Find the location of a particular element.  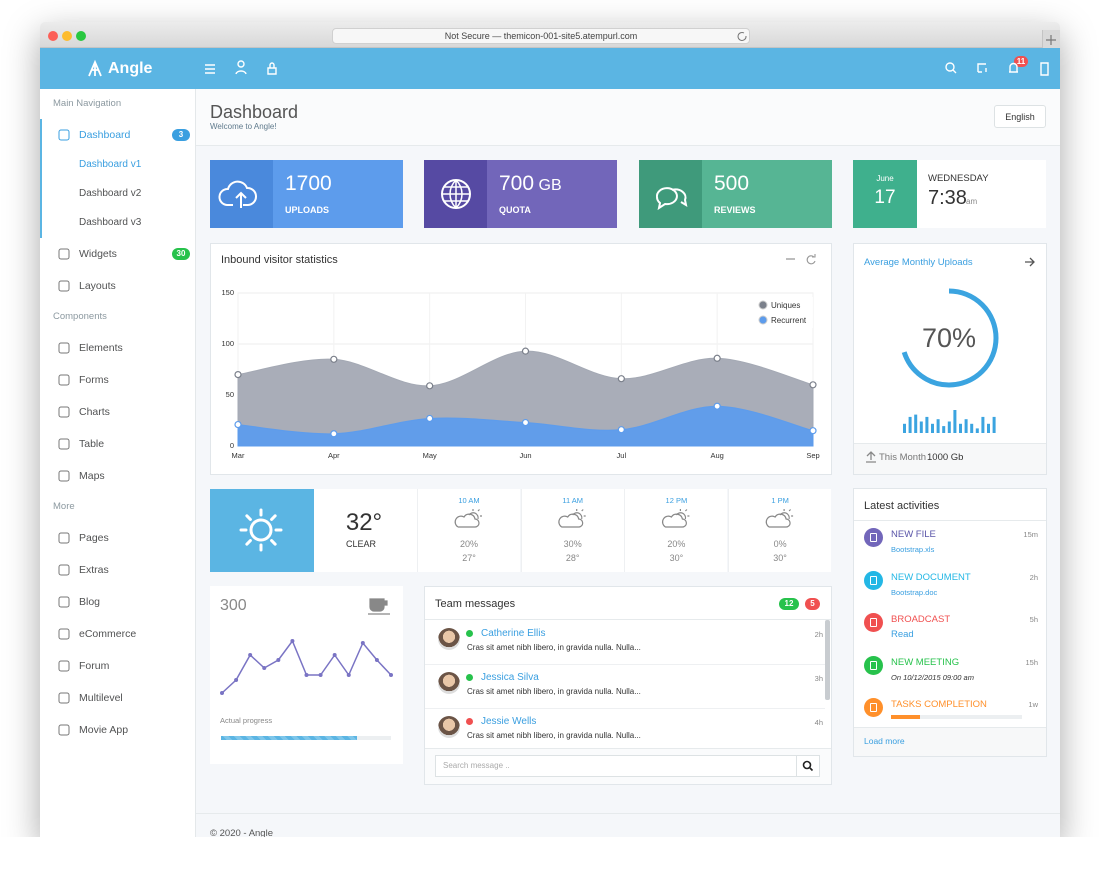

brand: Angle is located at coordinates (130, 68).